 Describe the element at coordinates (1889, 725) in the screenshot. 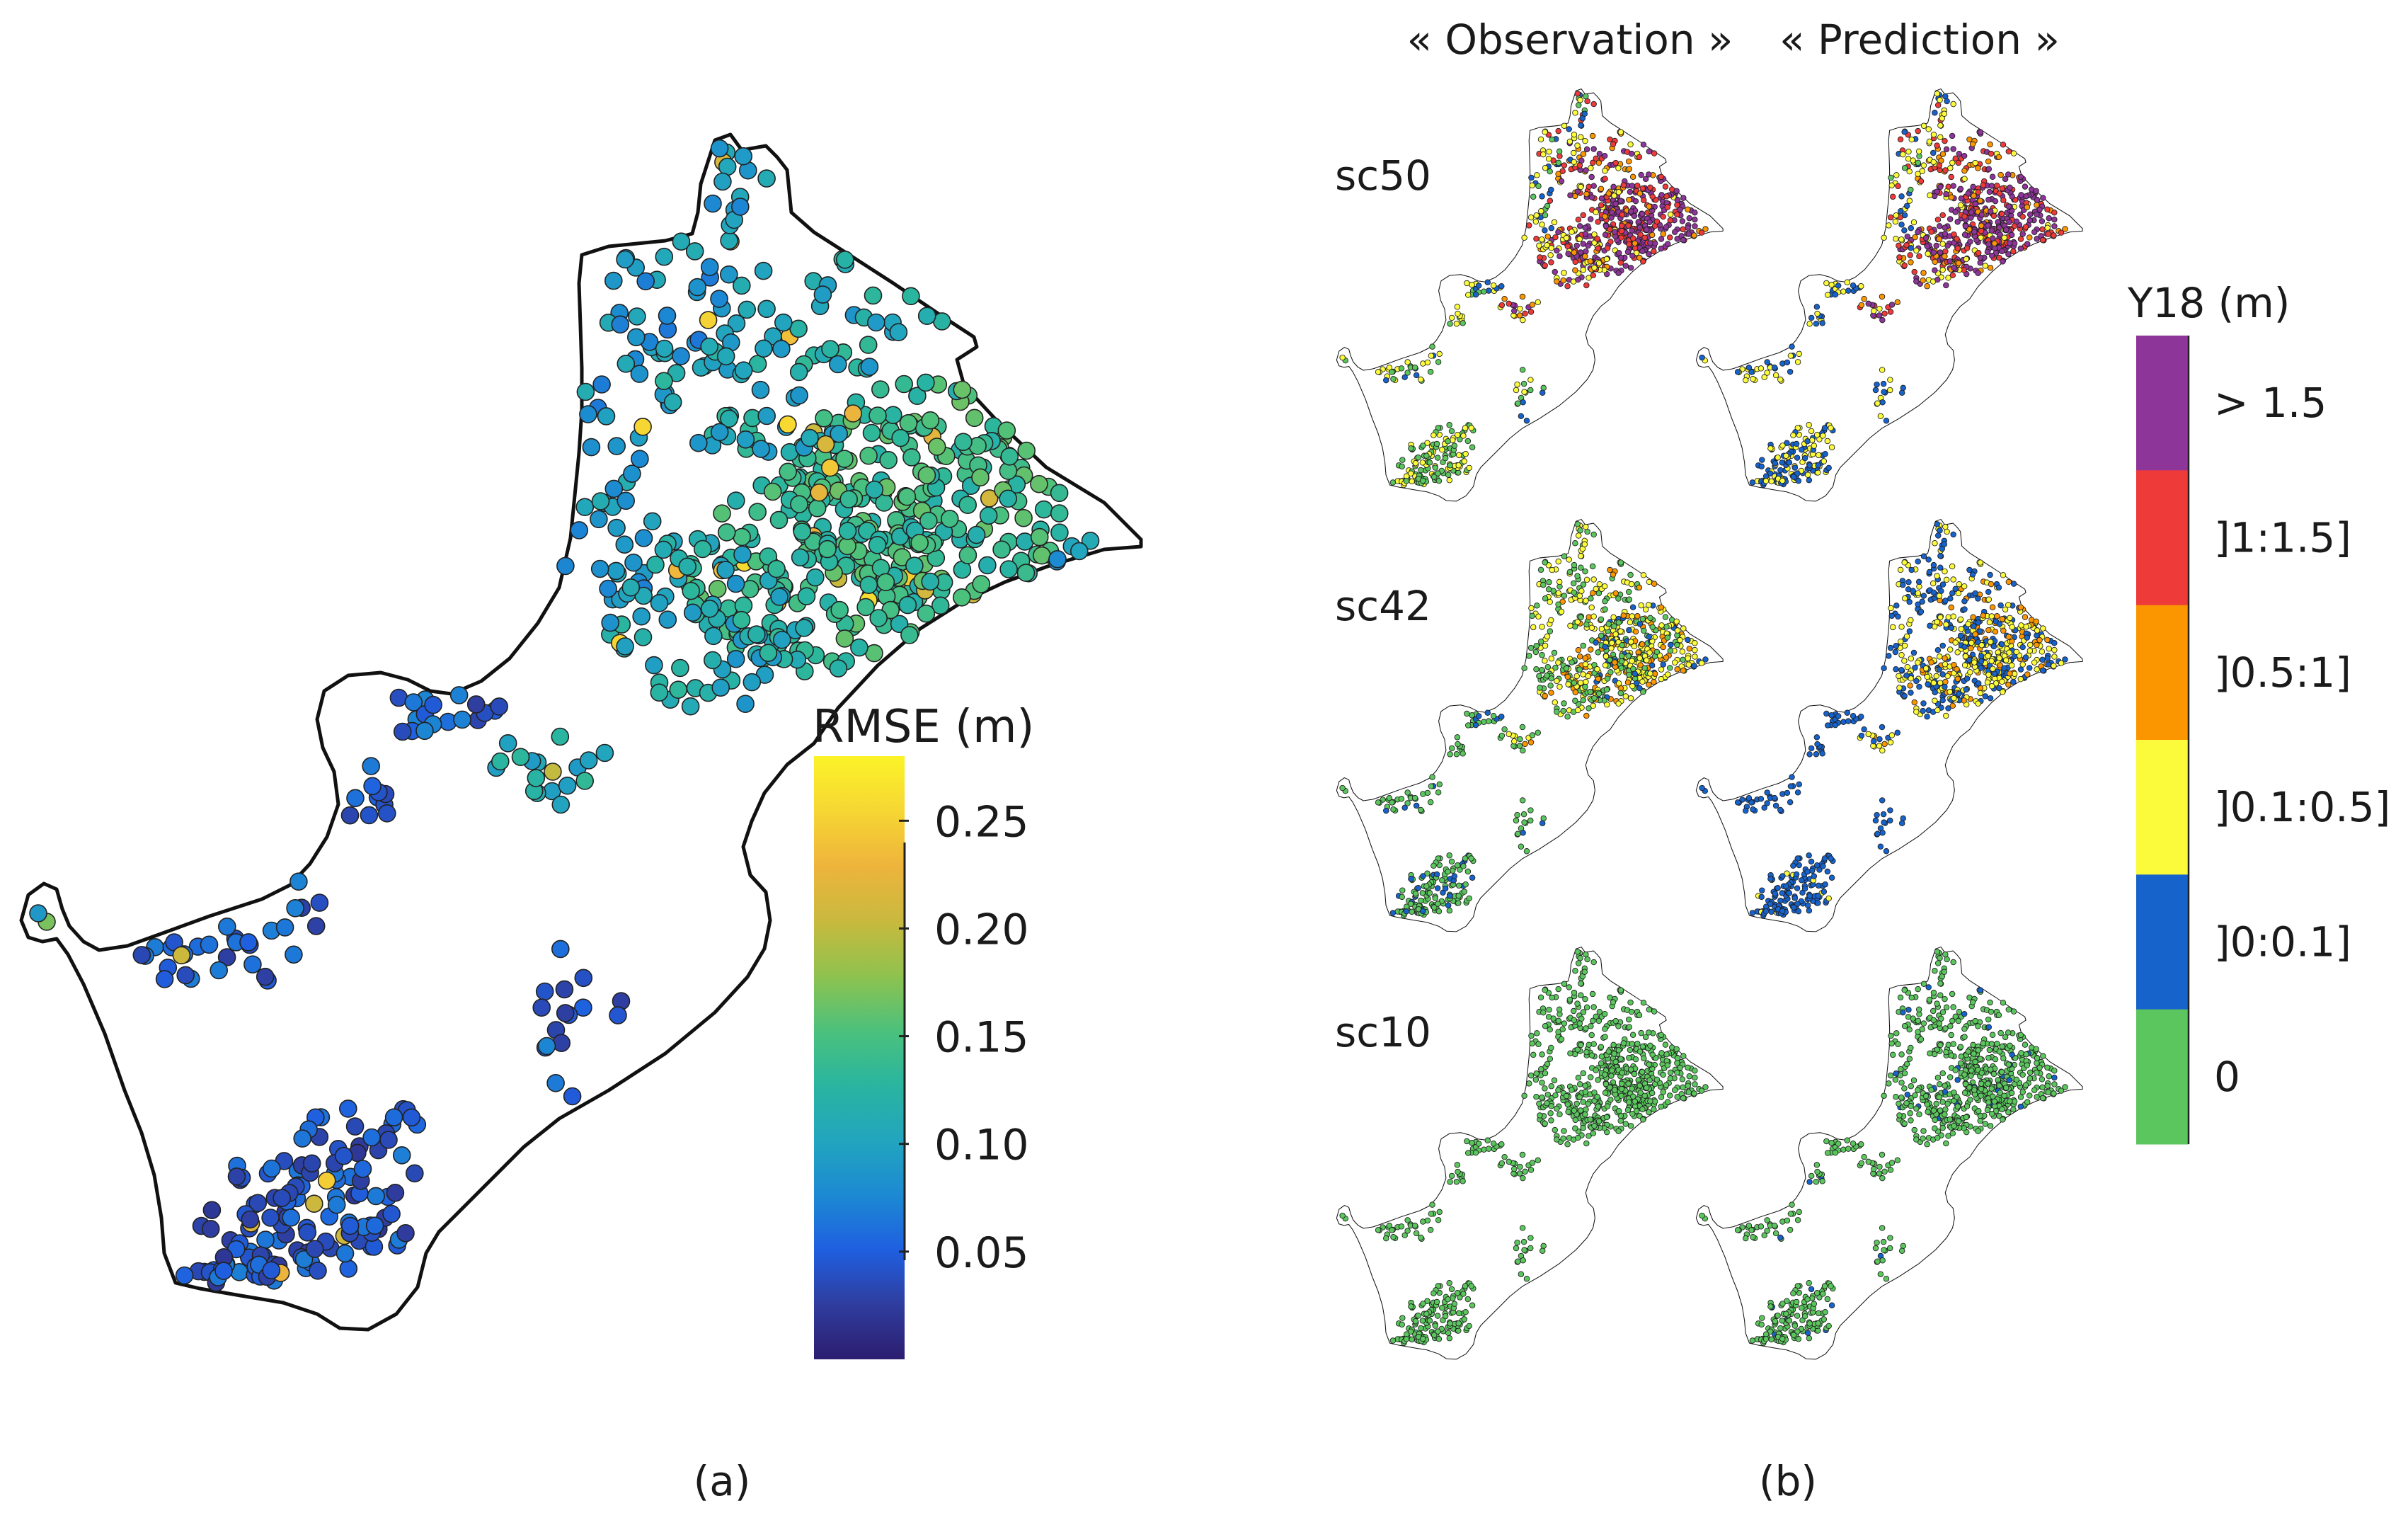

I see `coastline-outline` at that location.